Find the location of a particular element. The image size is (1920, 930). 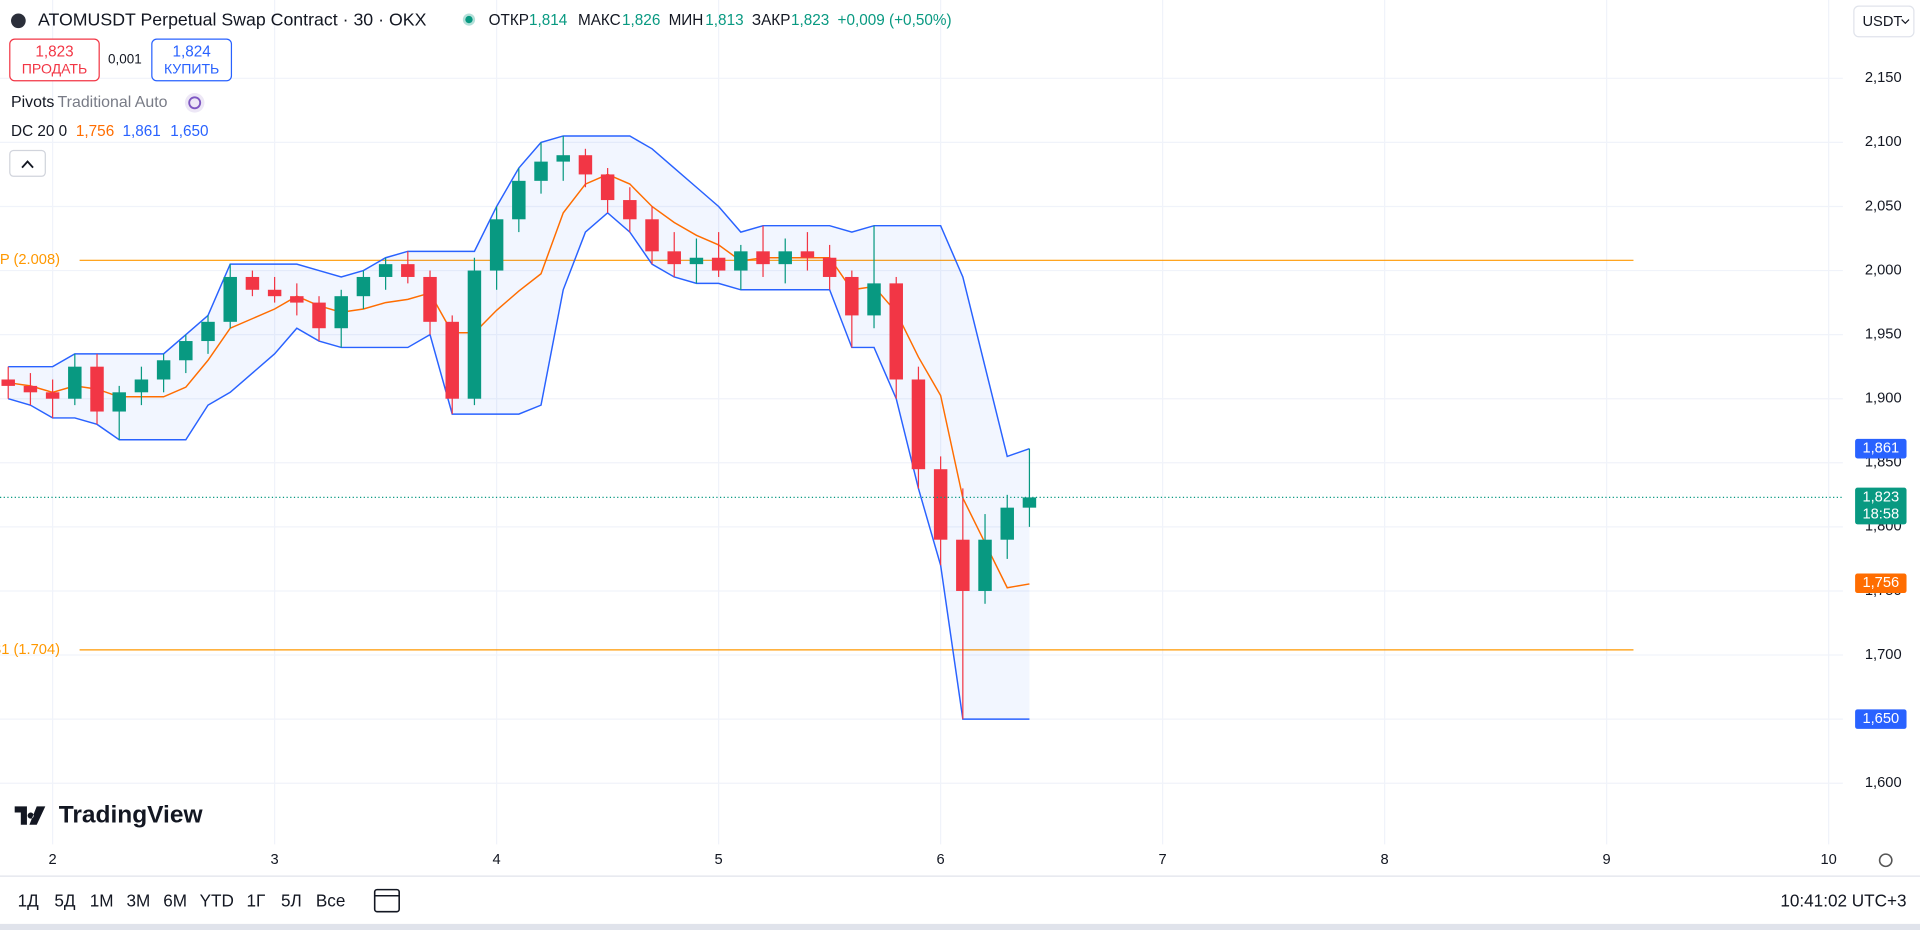

bottom-strip is located at coordinates (960, 926).